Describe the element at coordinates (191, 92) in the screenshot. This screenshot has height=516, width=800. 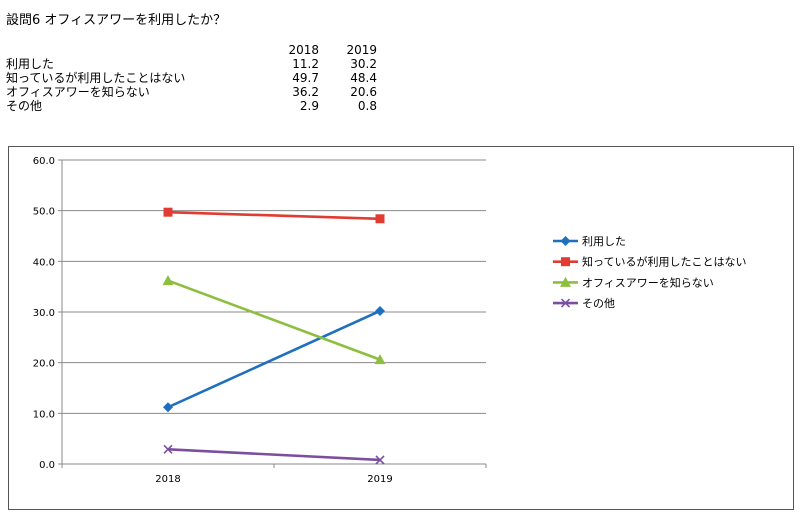
I see `table-row: オフィスアワーを知らない 36.2 20.6` at that location.